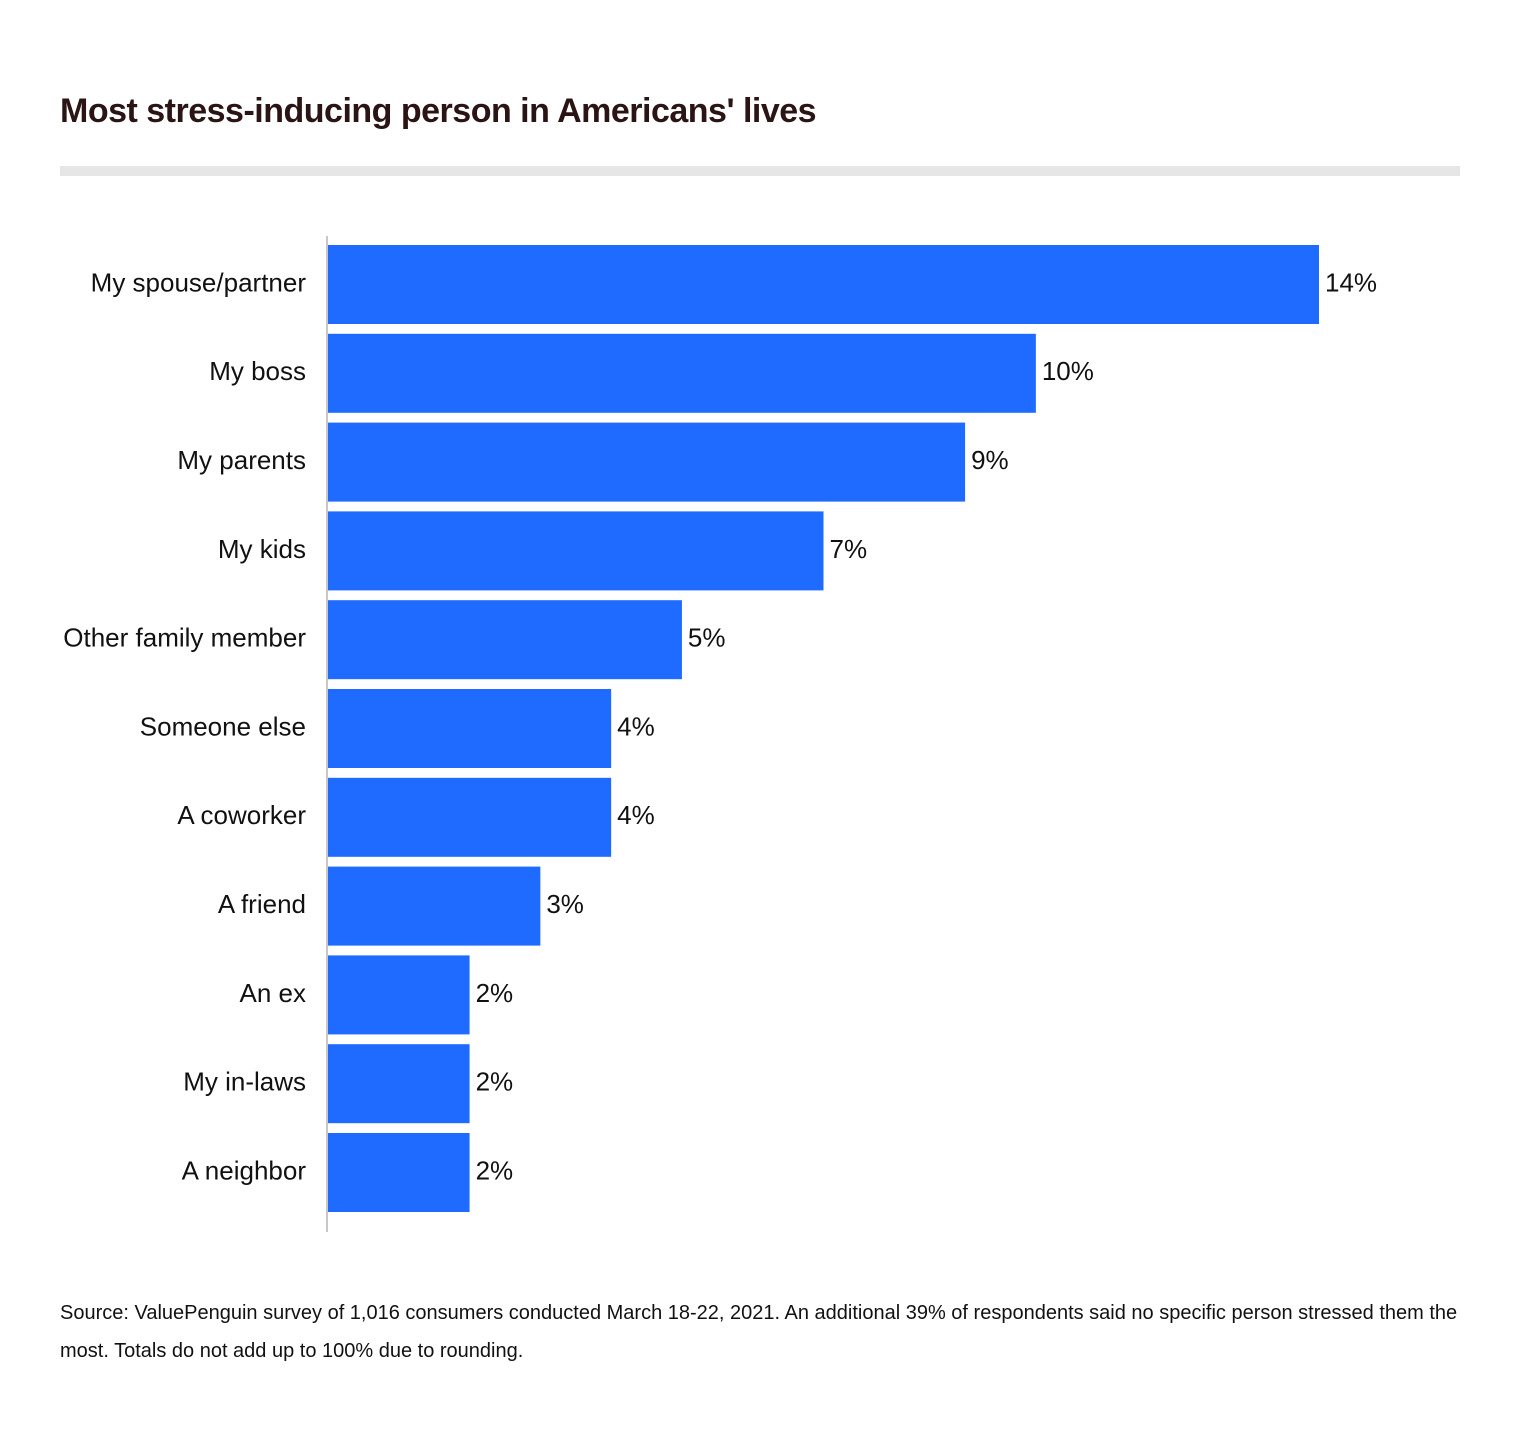 This screenshot has width=1520, height=1430. Describe the element at coordinates (505, 640) in the screenshot. I see `bar-other-family-member` at that location.